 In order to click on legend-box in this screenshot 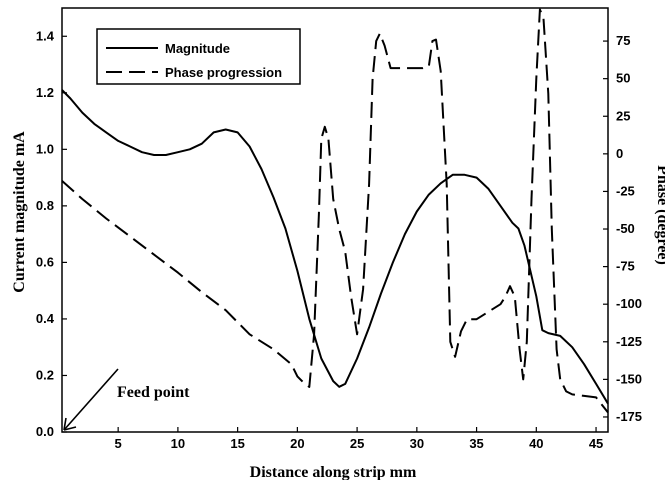, I will do `click(198, 56)`.